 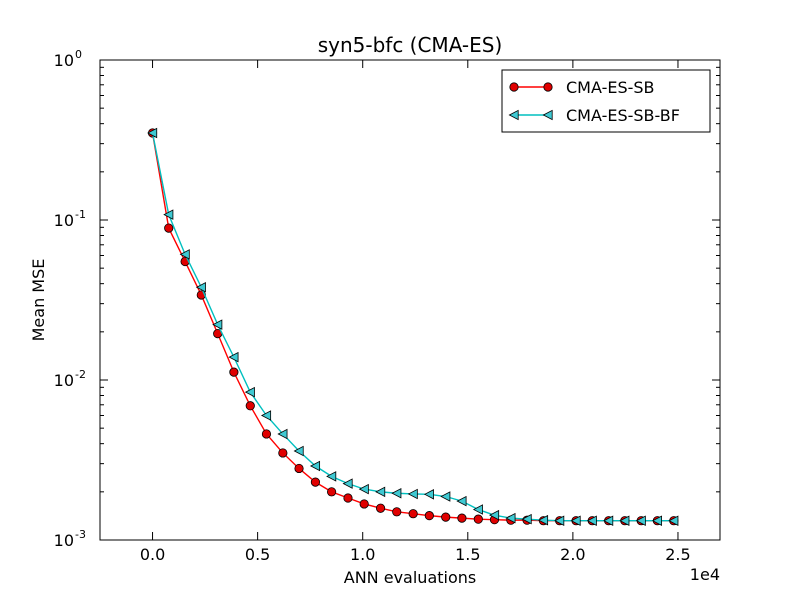 What do you see at coordinates (623, 115) in the screenshot?
I see `legend-label: CMA-ES-SB-BF` at bounding box center [623, 115].